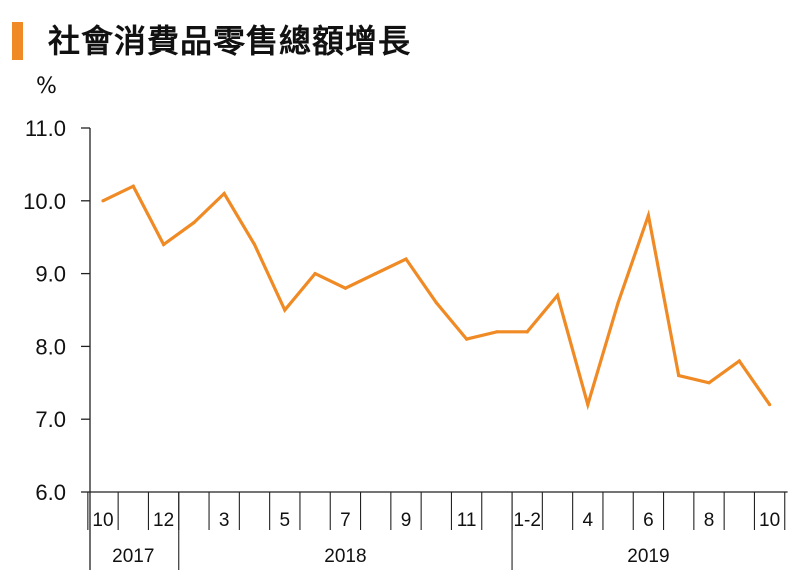 Image resolution: width=800 pixels, height=588 pixels. Describe the element at coordinates (45, 128) in the screenshot. I see `y-tick-label: 11.0` at that location.